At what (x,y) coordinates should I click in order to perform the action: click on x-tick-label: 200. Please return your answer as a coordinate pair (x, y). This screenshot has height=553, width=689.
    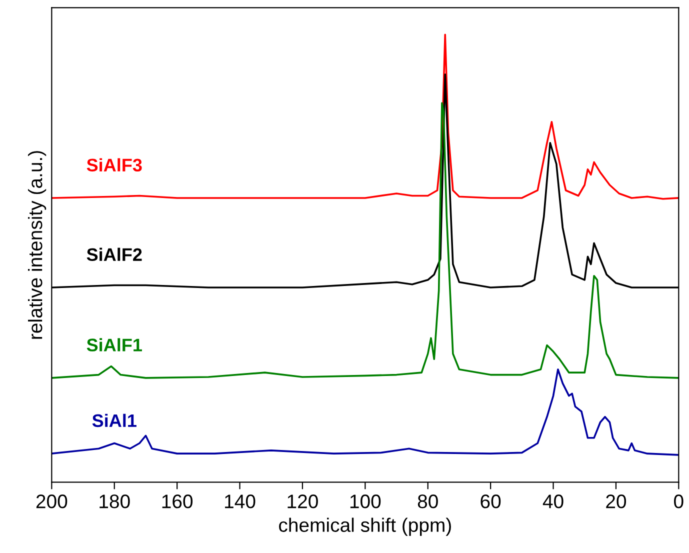
    Looking at the image, I should click on (52, 501).